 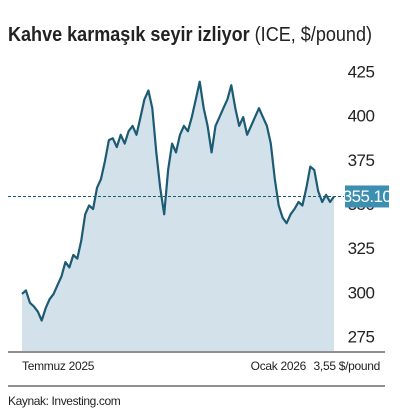 I want to click on chart-subtitle: (ICE, $/pound), so click(x=313, y=35).